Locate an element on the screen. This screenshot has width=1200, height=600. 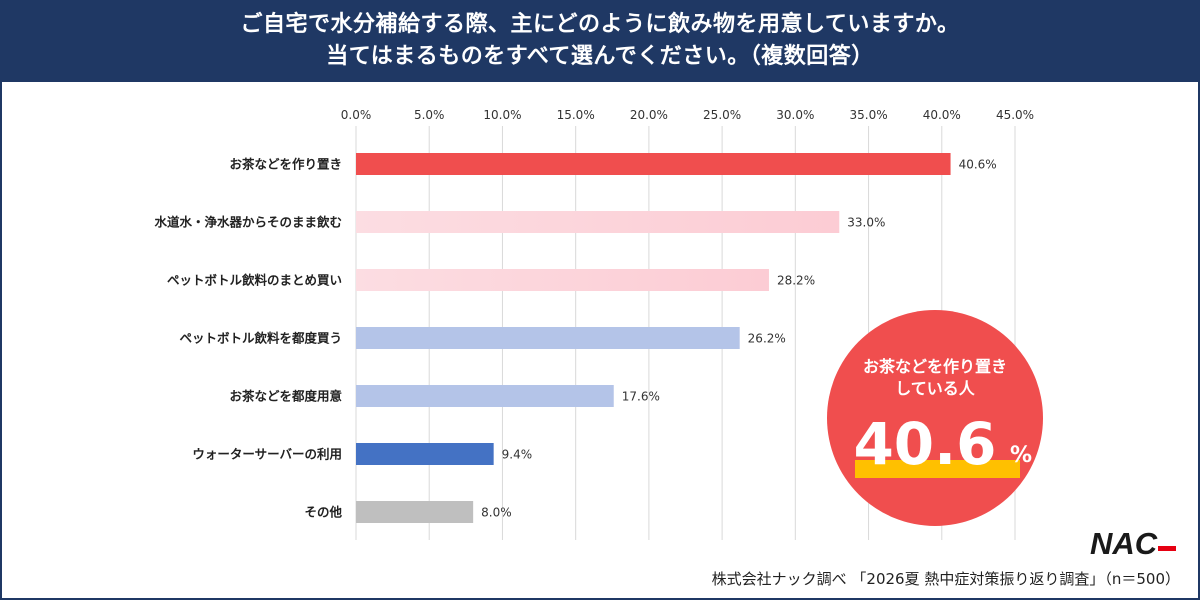
category-label: お茶などを都度用意 is located at coordinates (285, 396).